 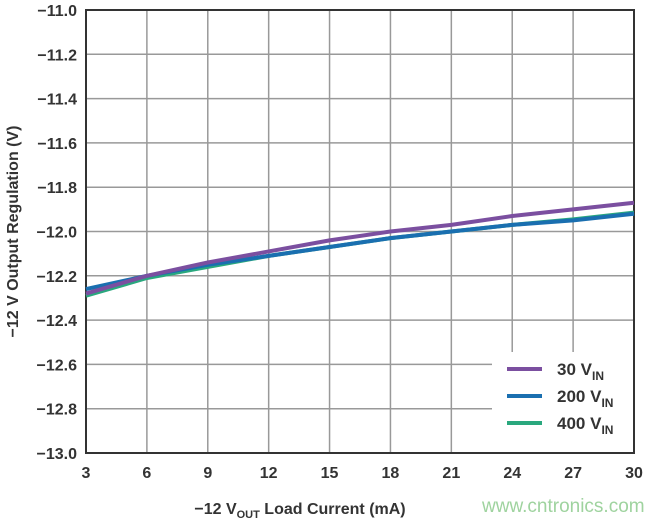 I want to click on y-tick-label: −13.0, so click(x=57, y=454).